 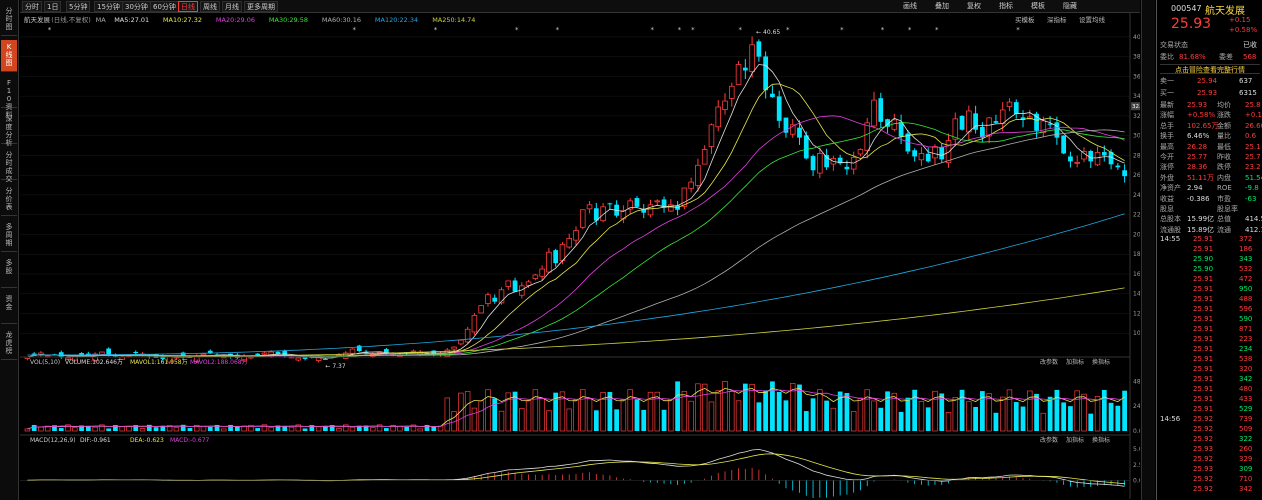 What do you see at coordinates (1049, 440) in the screenshot?
I see `macd-tool-0: 改参数` at bounding box center [1049, 440].